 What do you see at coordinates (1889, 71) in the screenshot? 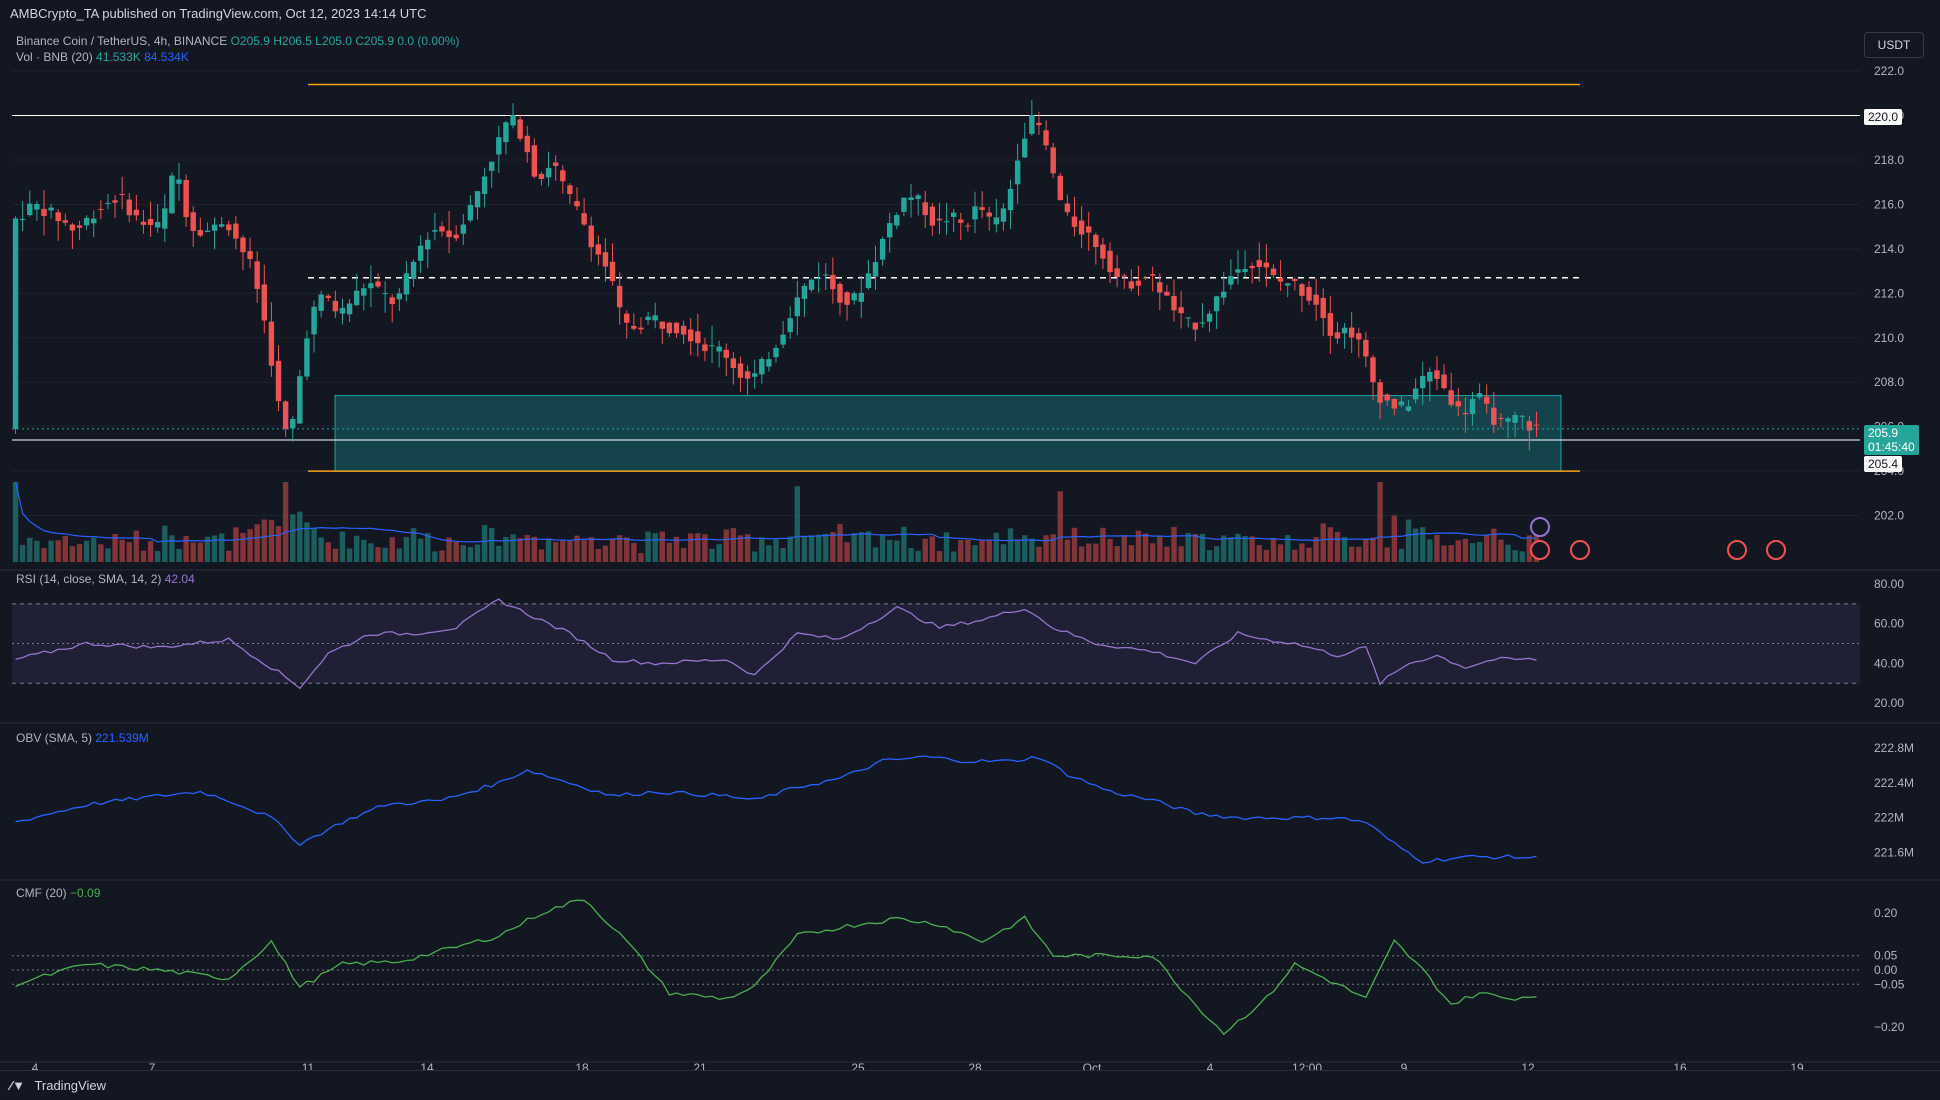
I see `price-axis-label: 222.0` at bounding box center [1889, 71].